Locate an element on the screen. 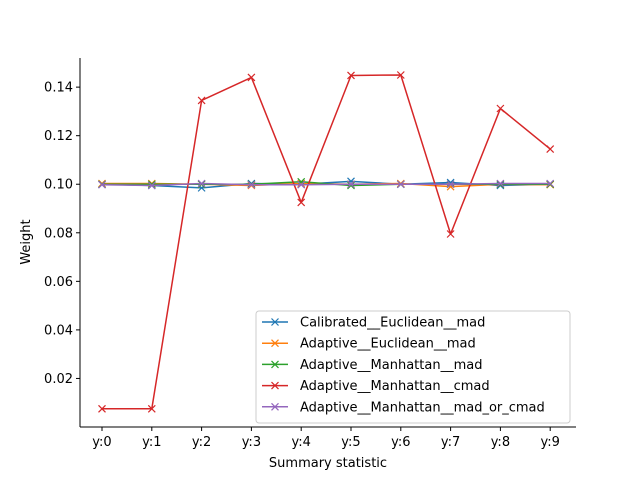 Image resolution: width=640 pixels, height=480 pixels. legend-entry: Adaptive__Manhattan__mad is located at coordinates (372, 365).